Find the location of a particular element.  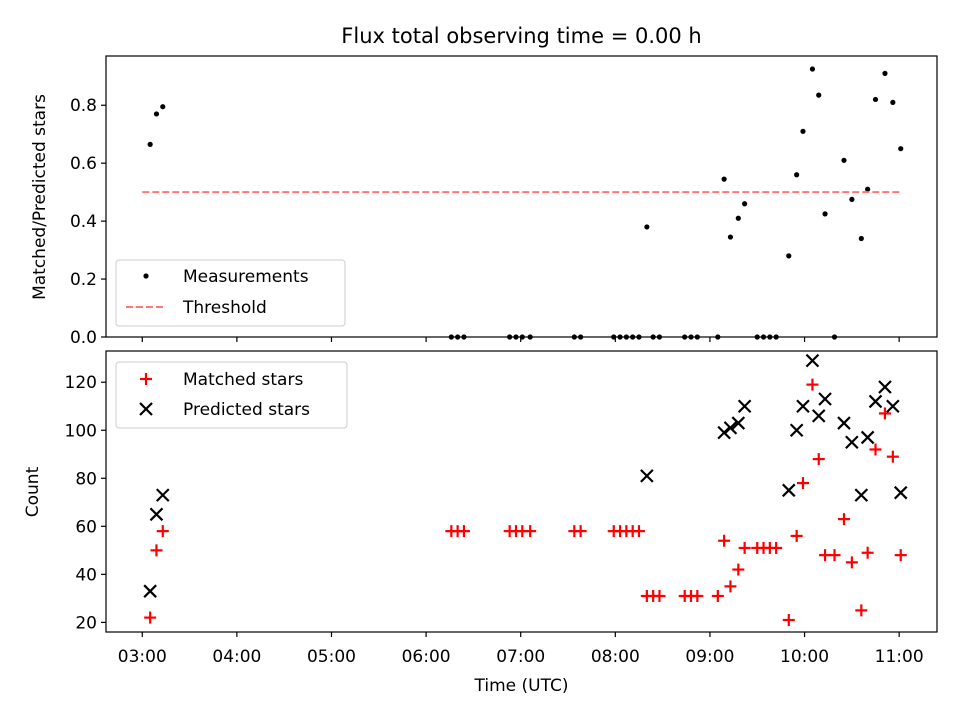

count-legend-box is located at coordinates (231, 395).